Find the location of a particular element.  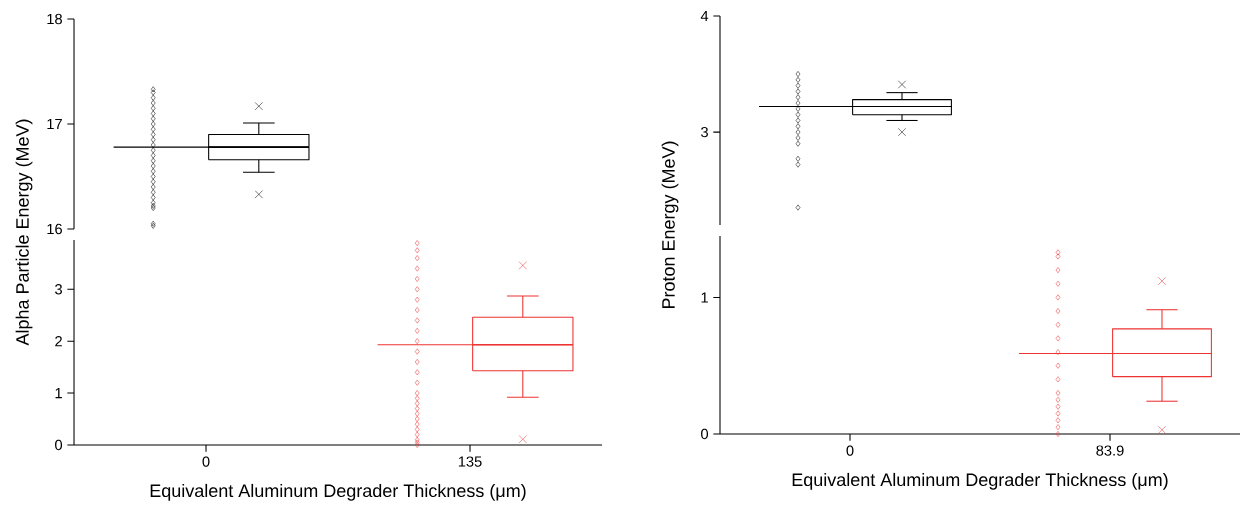

x-tick-label: 135 is located at coordinates (470, 461).